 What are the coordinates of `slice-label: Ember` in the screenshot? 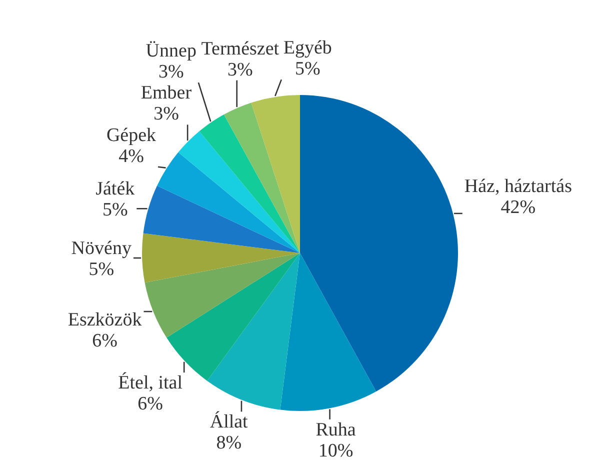 It's located at (166, 93).